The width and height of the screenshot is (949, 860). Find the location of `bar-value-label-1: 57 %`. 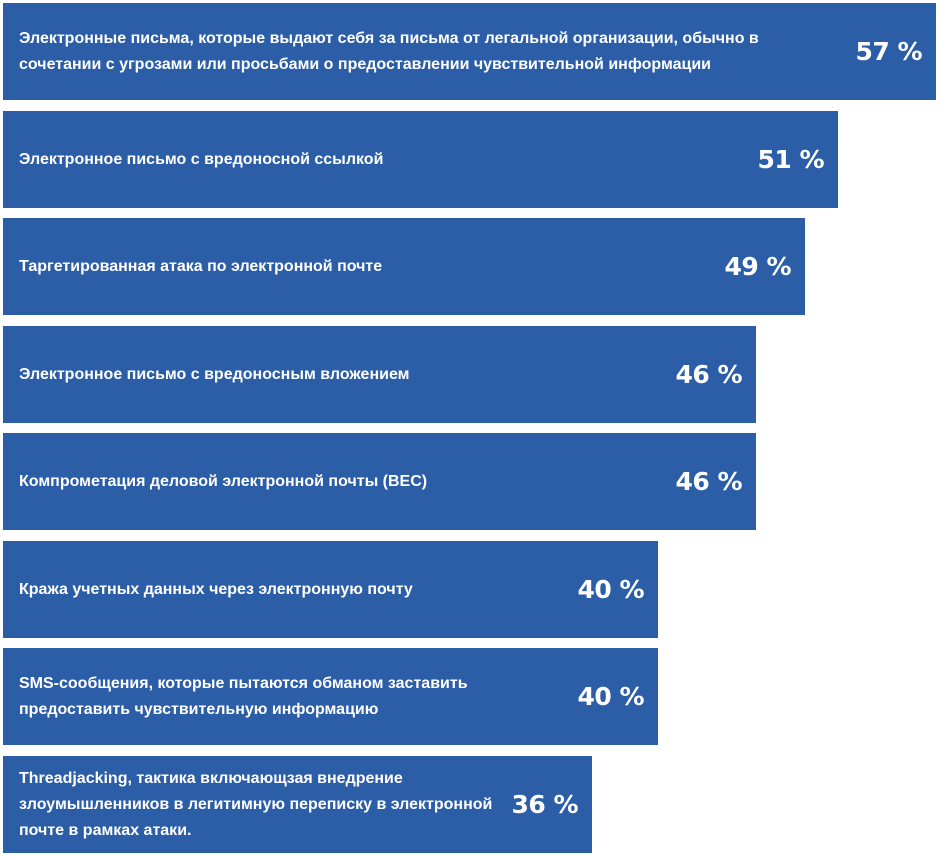

bar-value-label-1: 57 % is located at coordinates (888, 51).